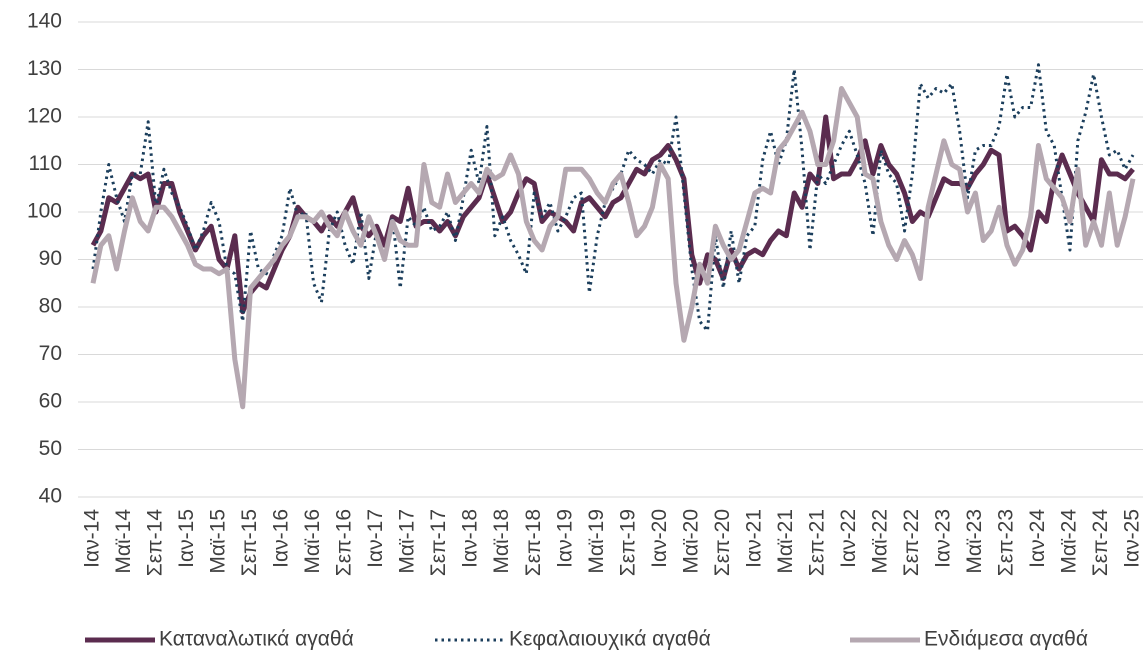 Image resolution: width=1145 pixels, height=660 pixels. Describe the element at coordinates (50, 258) in the screenshot. I see `y-tick-label: 90` at that location.